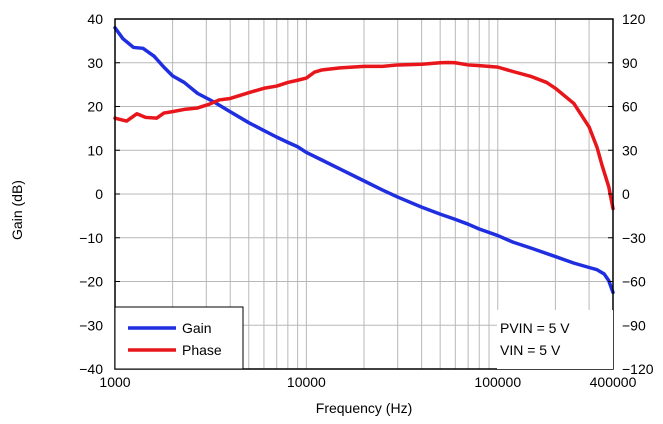  What do you see at coordinates (99, 194) in the screenshot?
I see `y-tick-label: 0` at bounding box center [99, 194].